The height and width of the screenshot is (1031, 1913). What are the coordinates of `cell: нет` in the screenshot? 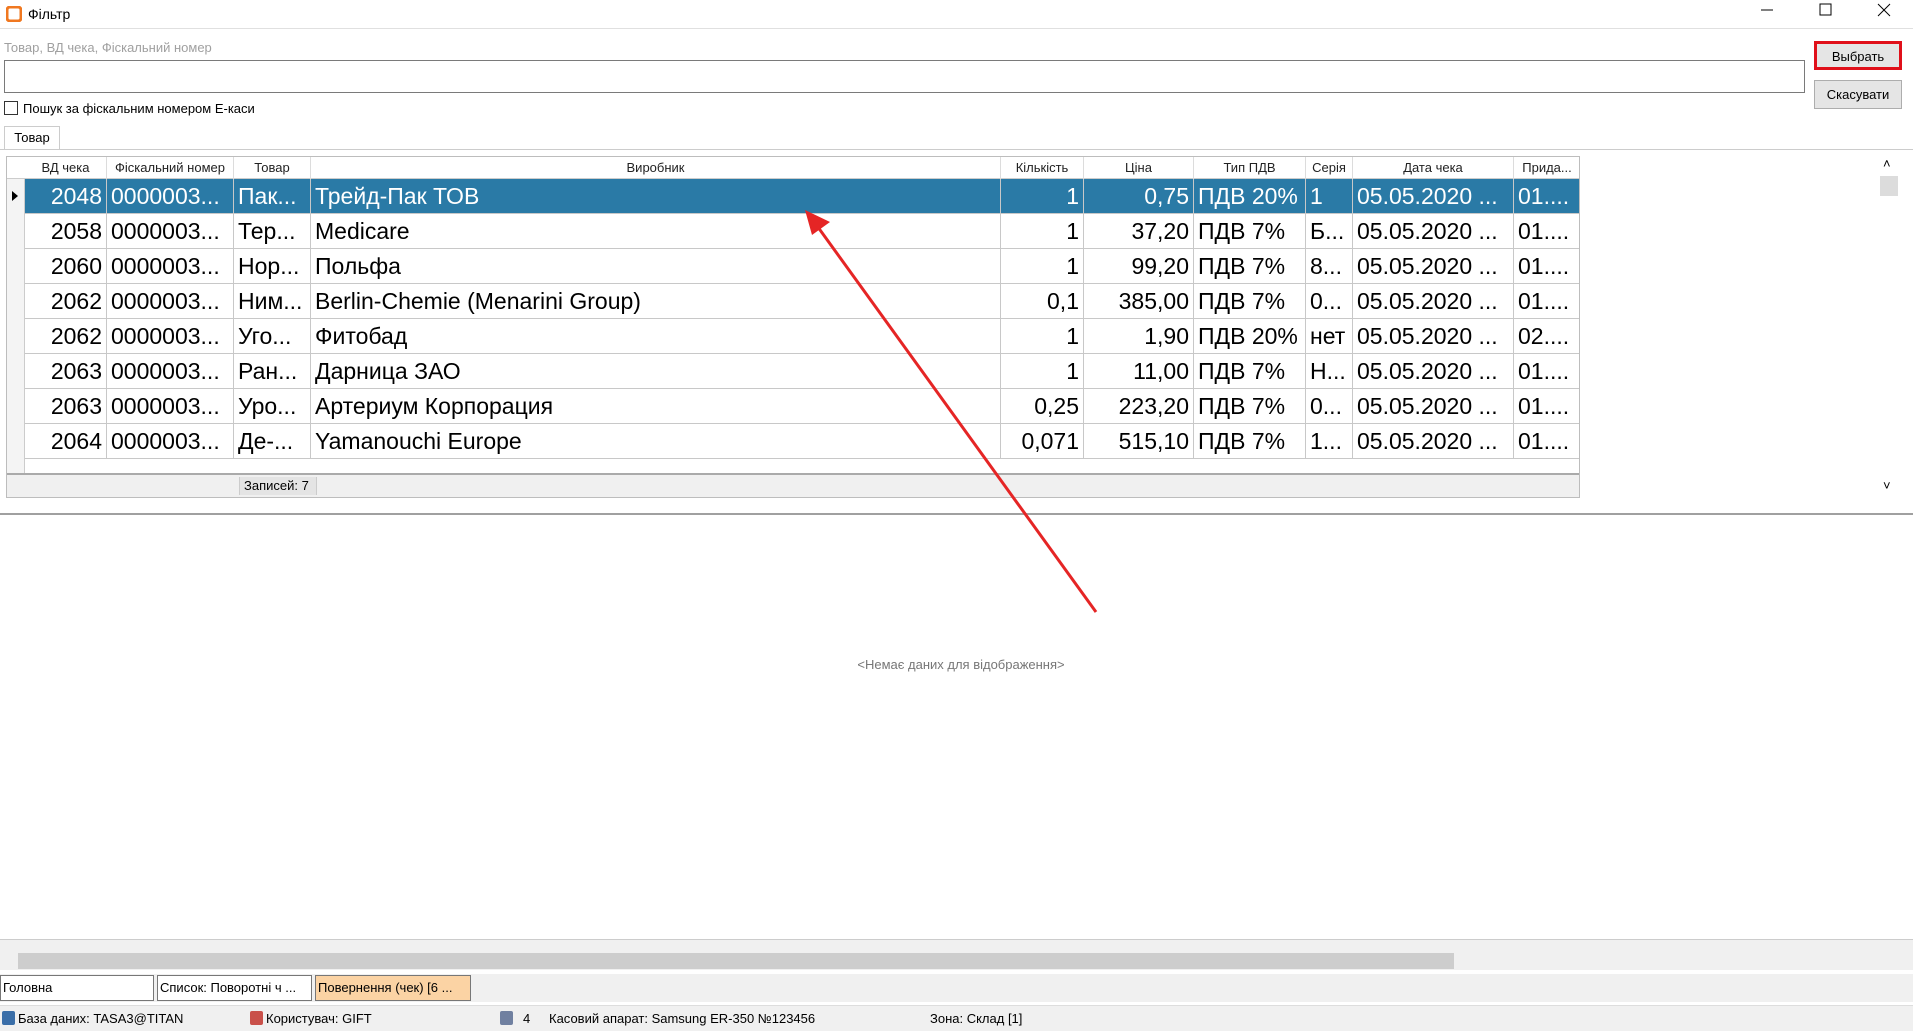 It's located at (1329, 336).